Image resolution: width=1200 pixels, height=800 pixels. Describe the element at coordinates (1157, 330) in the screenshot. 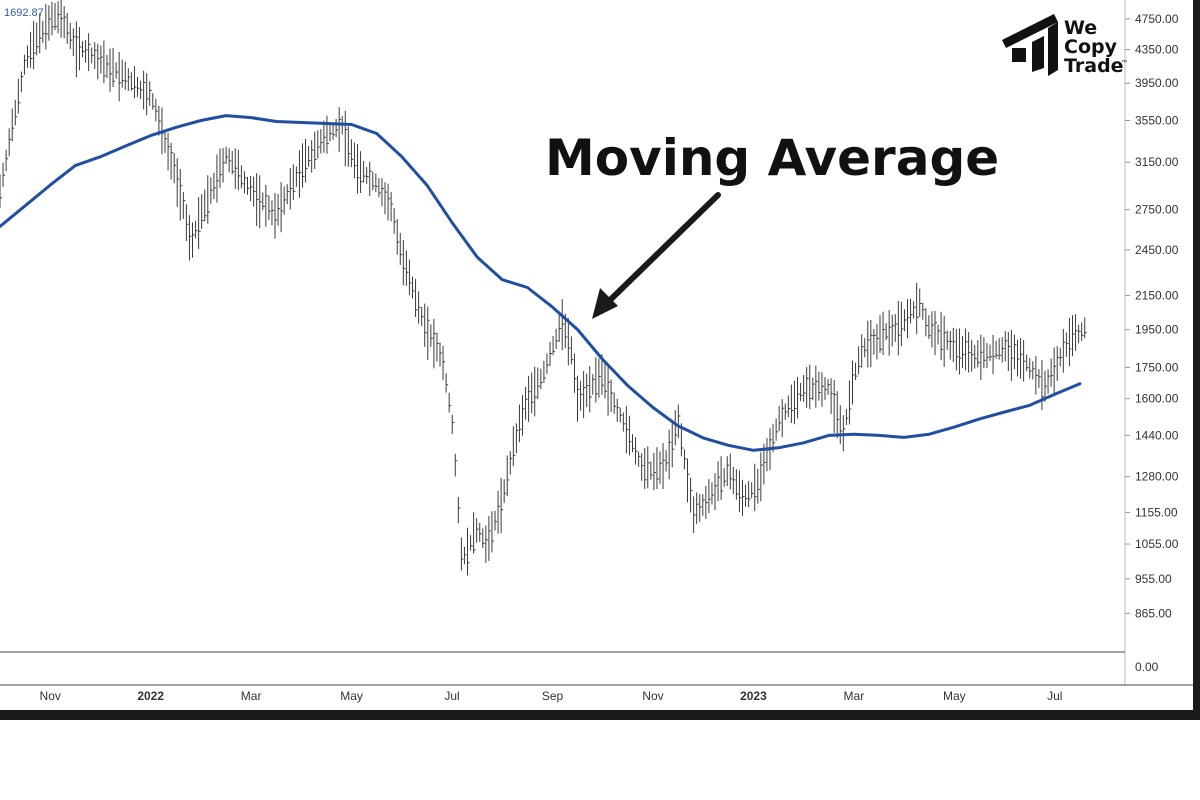

I see `y-tick-label: 1950.00` at that location.